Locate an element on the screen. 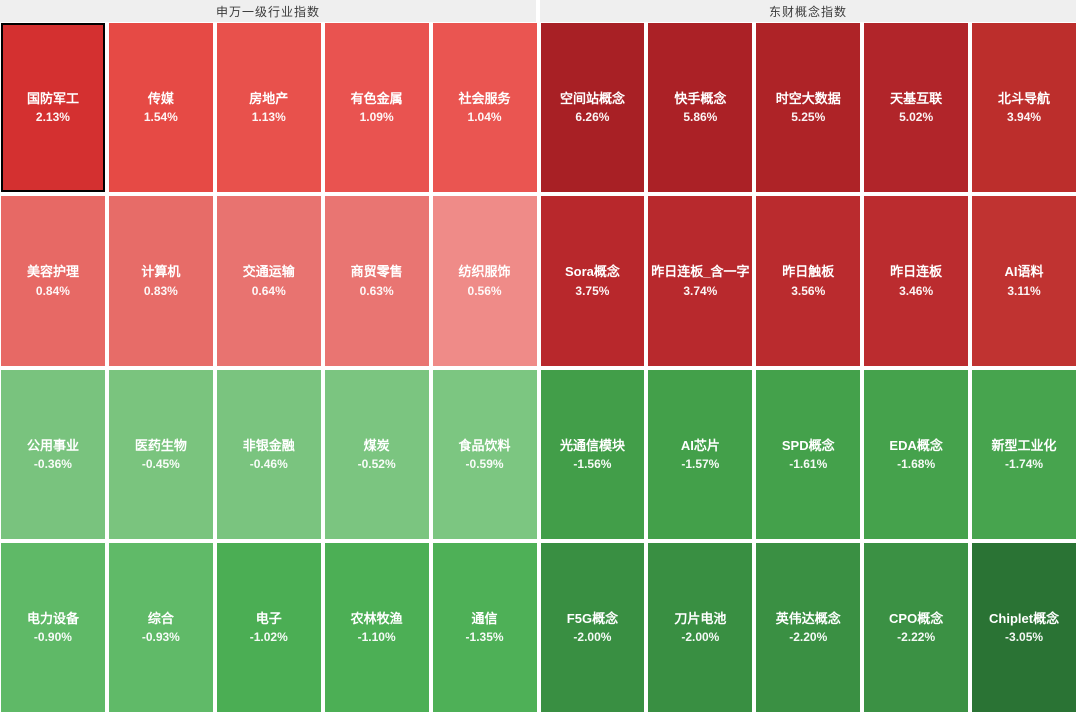 Image resolution: width=1080 pixels, height=717 pixels. cell-value: 3.74% is located at coordinates (700, 290).